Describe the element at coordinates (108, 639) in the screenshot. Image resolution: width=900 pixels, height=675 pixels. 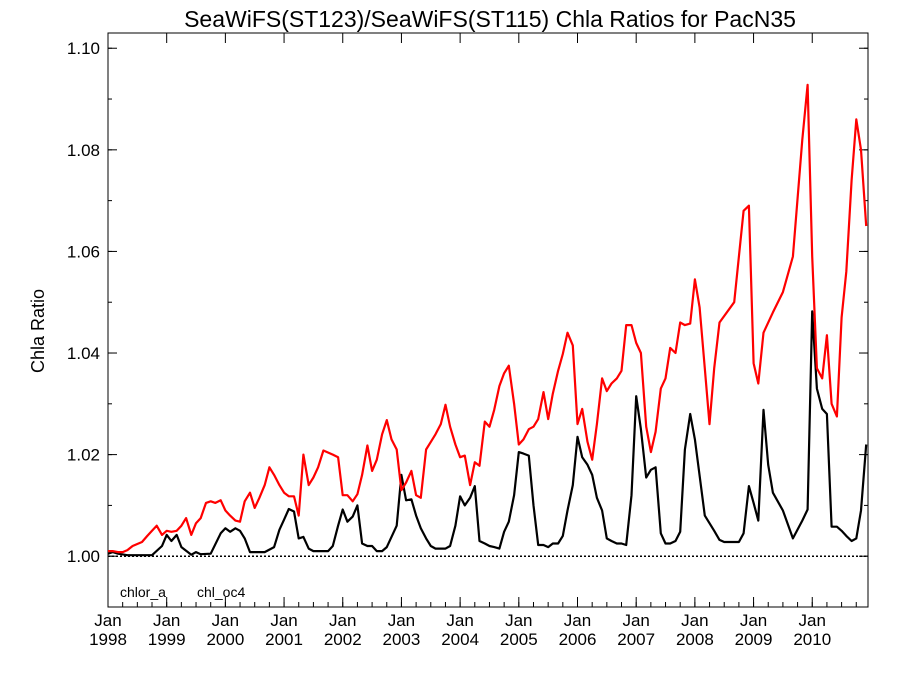
I see `x-tick-year-label: 1998` at that location.